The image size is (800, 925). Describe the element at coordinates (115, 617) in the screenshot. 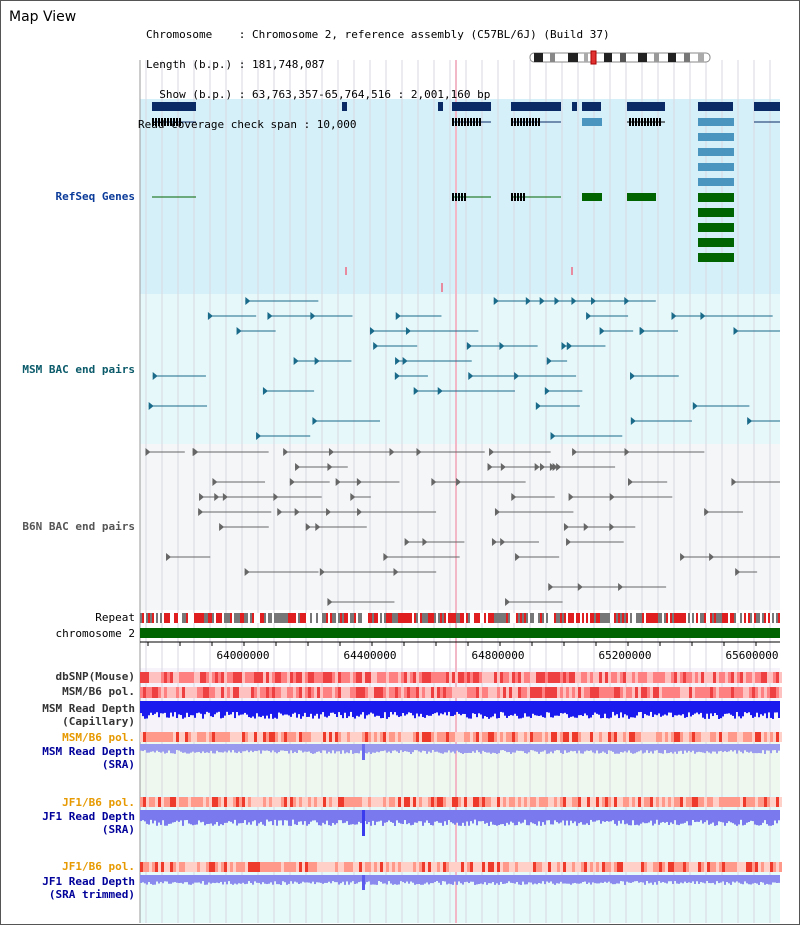

I see `track-label-repeat: Repeat` at that location.